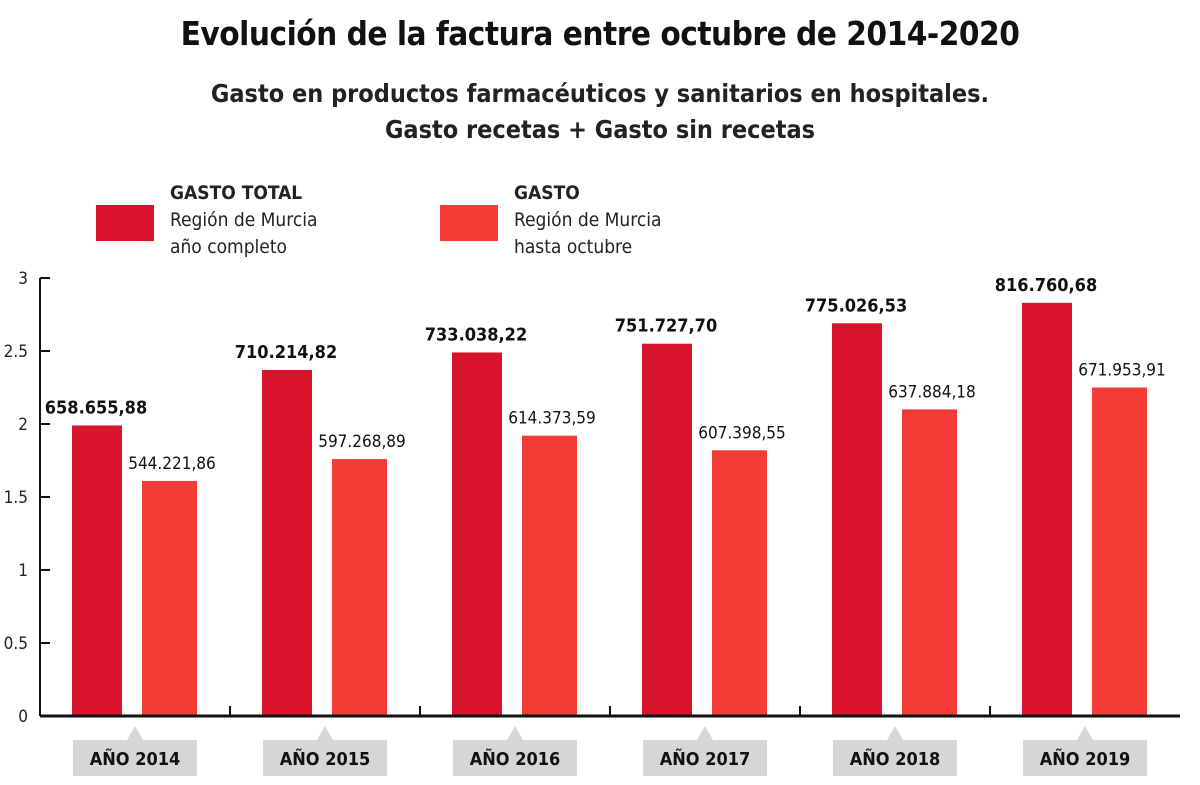 Image resolution: width=1200 pixels, height=785 pixels. I want to click on category-label: AÑO 2017, so click(705, 758).